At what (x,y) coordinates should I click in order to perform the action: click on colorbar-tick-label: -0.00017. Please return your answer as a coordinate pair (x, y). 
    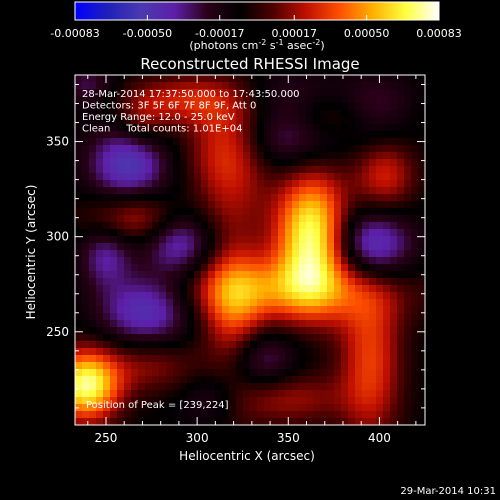
    Looking at the image, I should click on (219, 33).